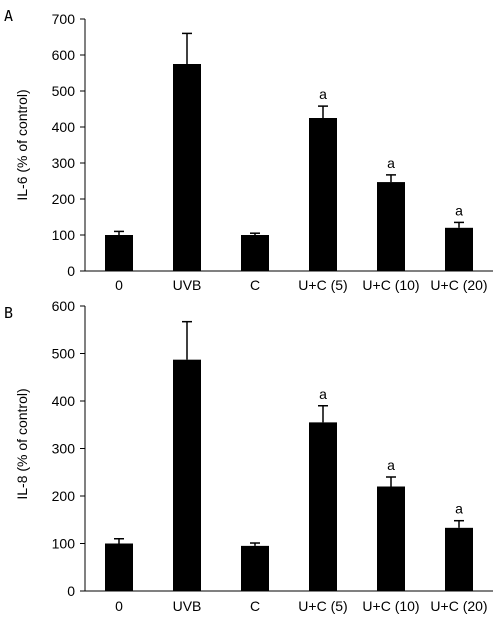 The image size is (497, 632). I want to click on panel-b-y-tick-label: 600, so click(64, 306).